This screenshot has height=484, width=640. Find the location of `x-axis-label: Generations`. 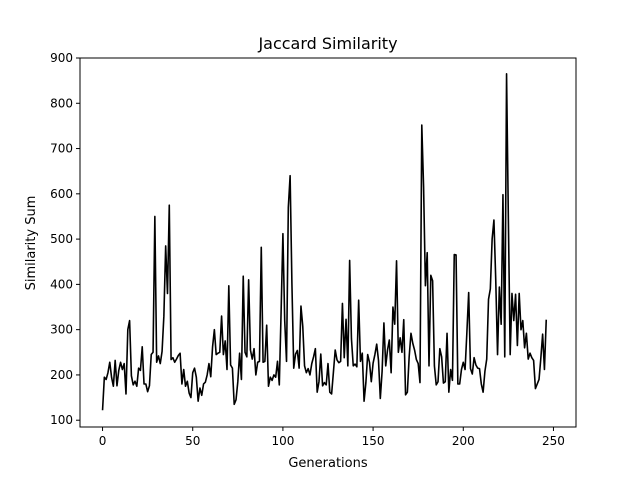

x-axis-label: Generations is located at coordinates (328, 463).